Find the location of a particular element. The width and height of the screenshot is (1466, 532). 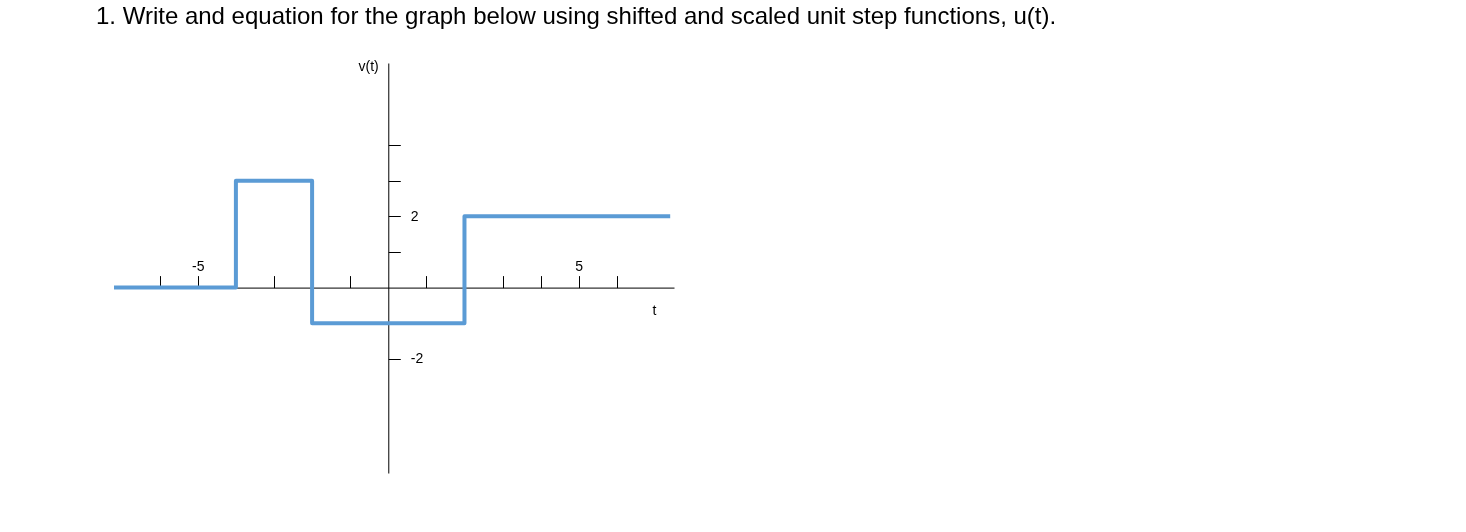

x-axis-title: t is located at coordinates (654, 310).